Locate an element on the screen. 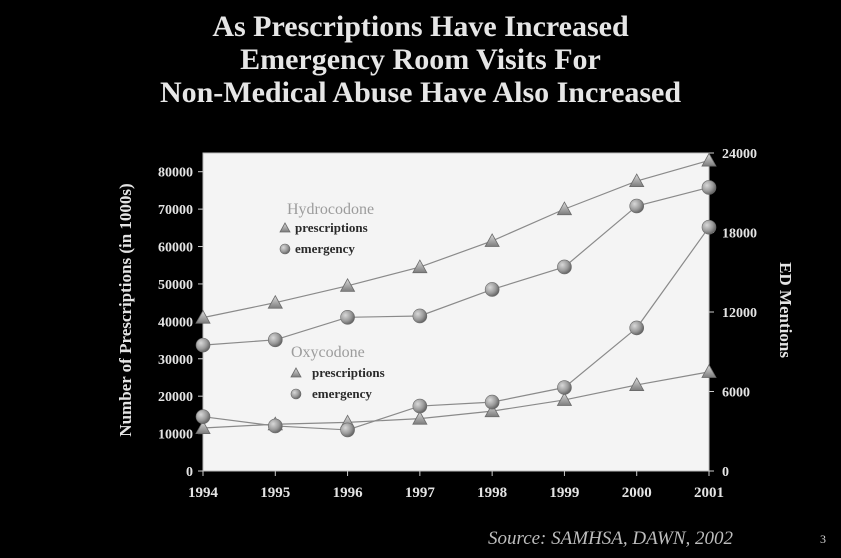 This screenshot has height=558, width=841. legend-marker-oxycodone-emergency is located at coordinates (296, 394).